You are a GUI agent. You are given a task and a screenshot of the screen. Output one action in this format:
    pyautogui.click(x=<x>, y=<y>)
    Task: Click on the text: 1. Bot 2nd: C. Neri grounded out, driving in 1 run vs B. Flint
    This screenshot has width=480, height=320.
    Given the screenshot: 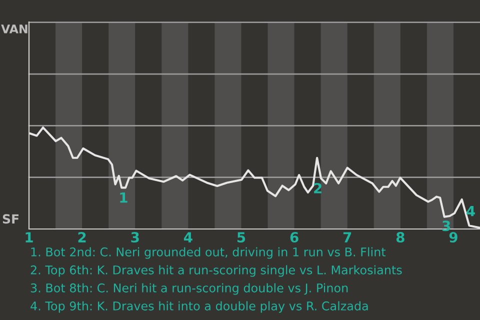 What is the action you would take?
    pyautogui.click(x=208, y=253)
    